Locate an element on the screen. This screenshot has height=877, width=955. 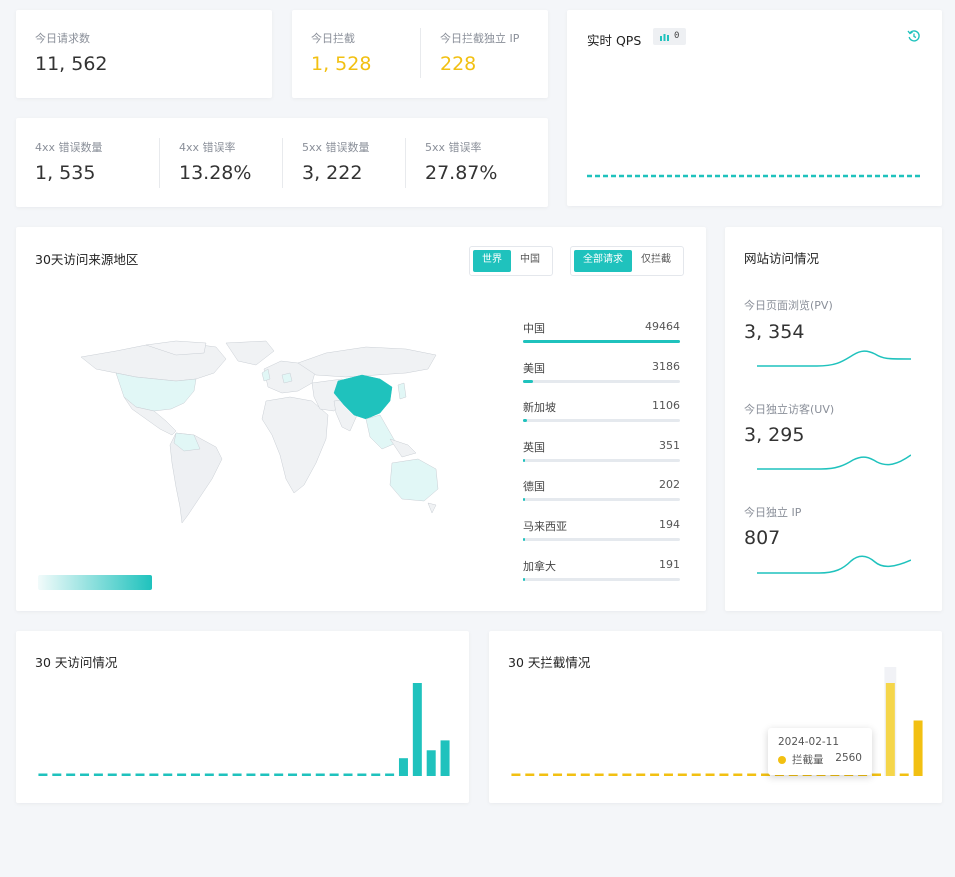
visits-title: 30 天访问情况 is located at coordinates (76, 662).